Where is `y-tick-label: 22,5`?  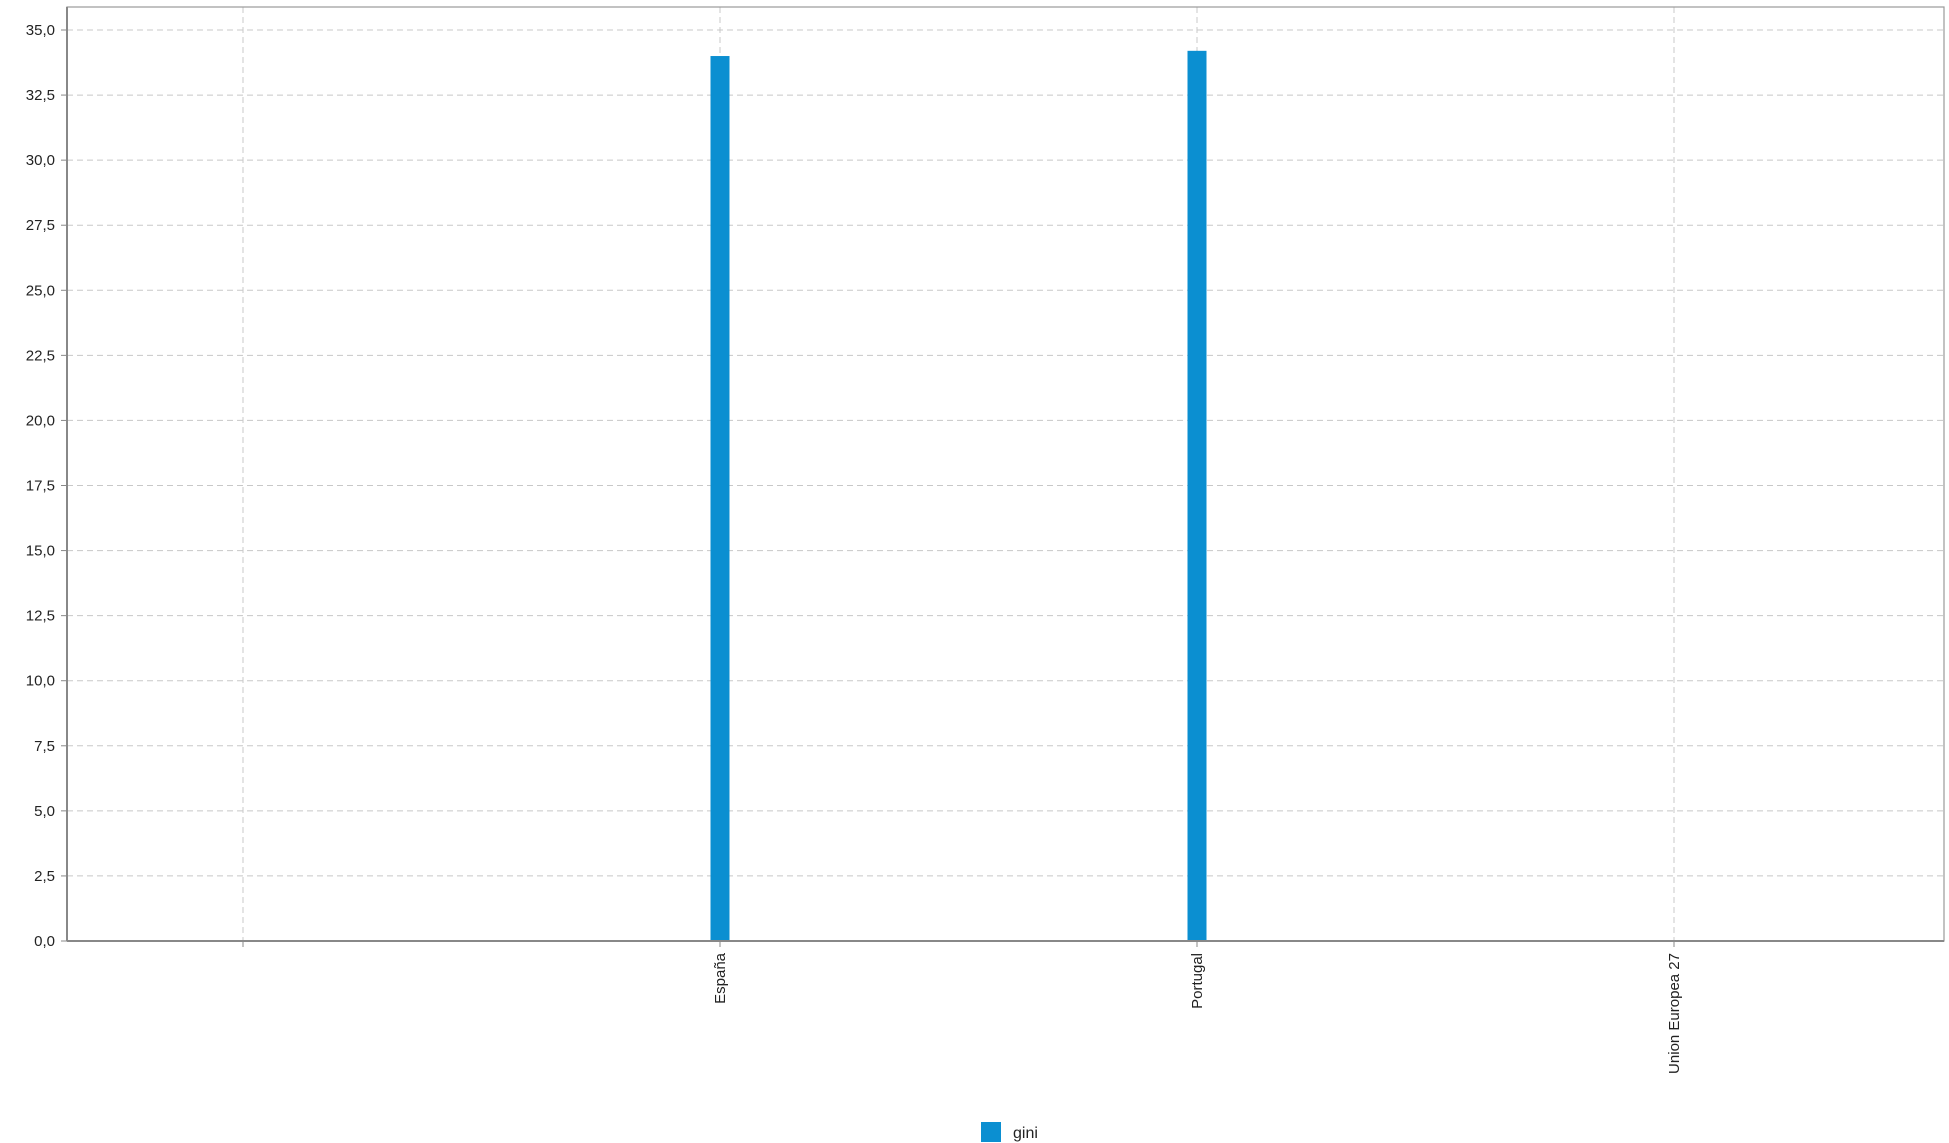
y-tick-label: 22,5 is located at coordinates (40, 355).